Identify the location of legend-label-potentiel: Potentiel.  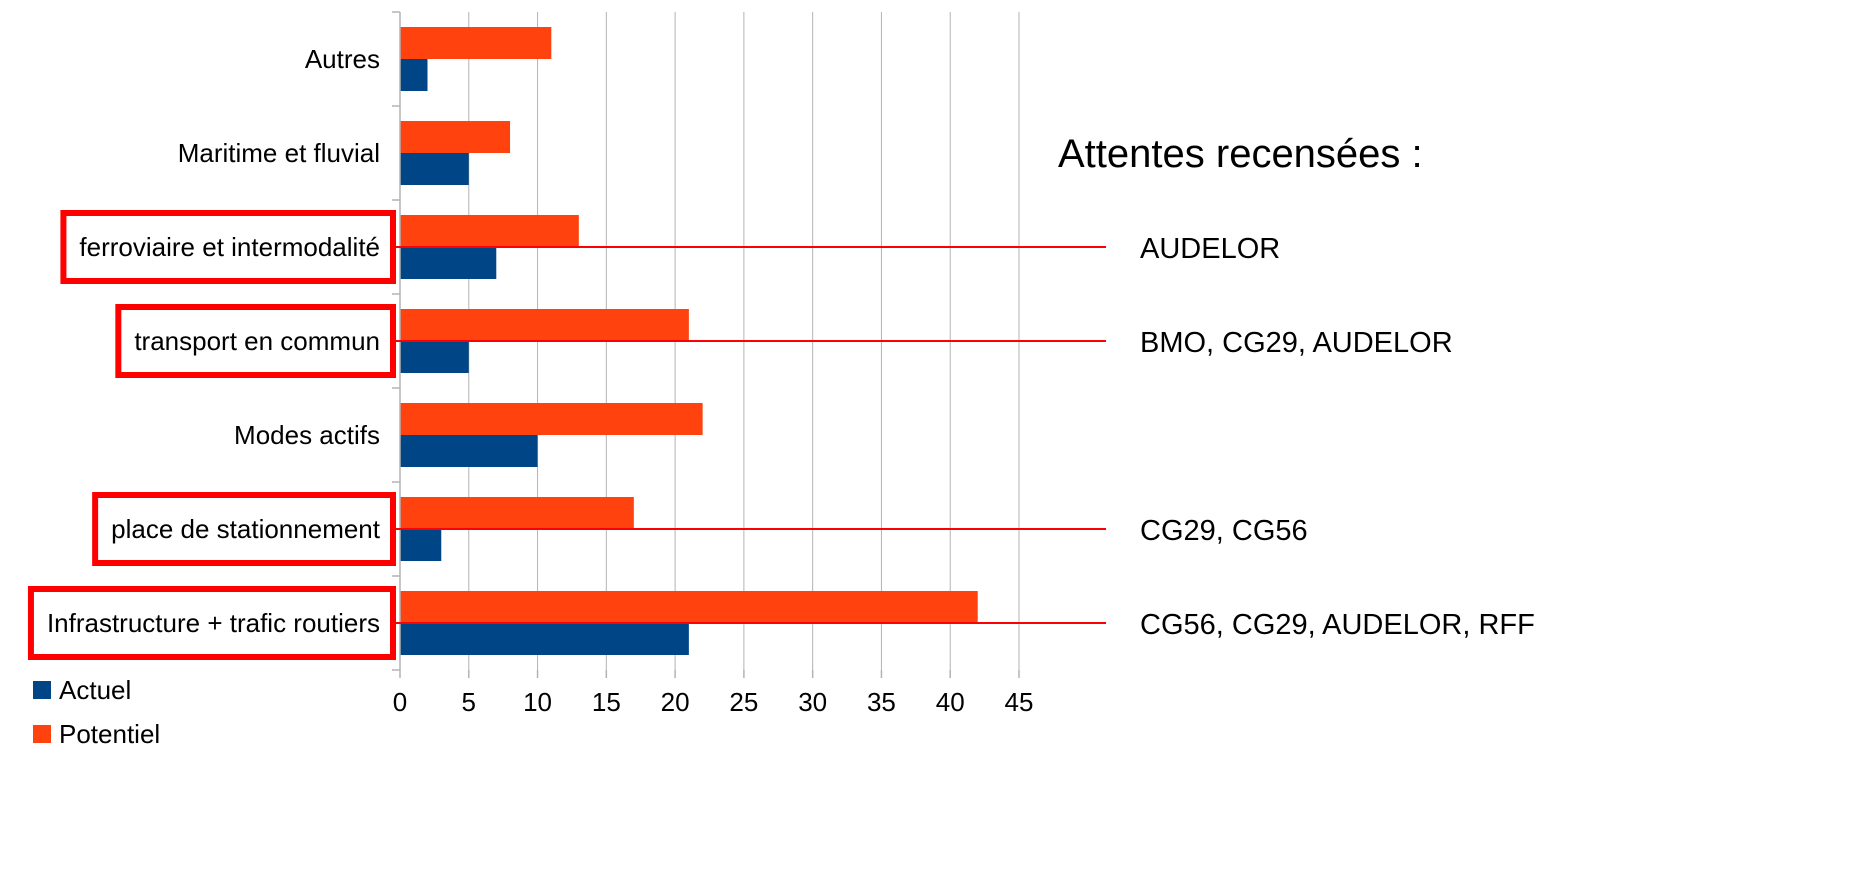
(109, 734).